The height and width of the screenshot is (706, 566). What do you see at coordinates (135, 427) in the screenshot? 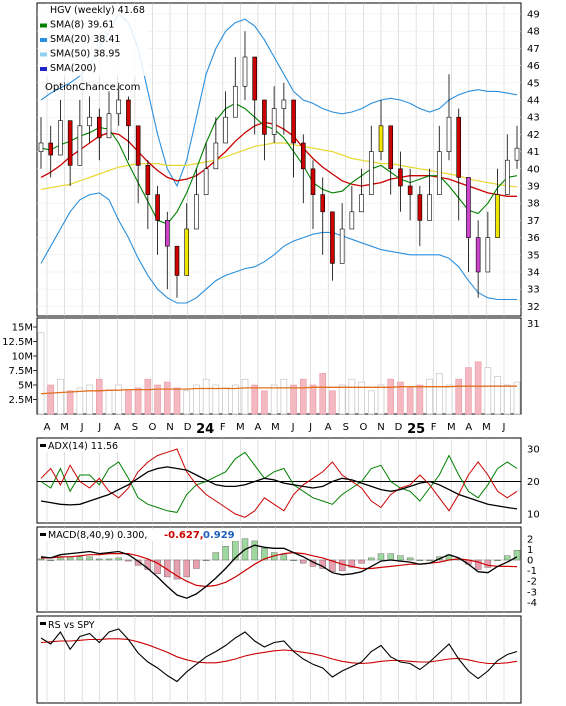
I see `x-tick-label: S` at bounding box center [135, 427].